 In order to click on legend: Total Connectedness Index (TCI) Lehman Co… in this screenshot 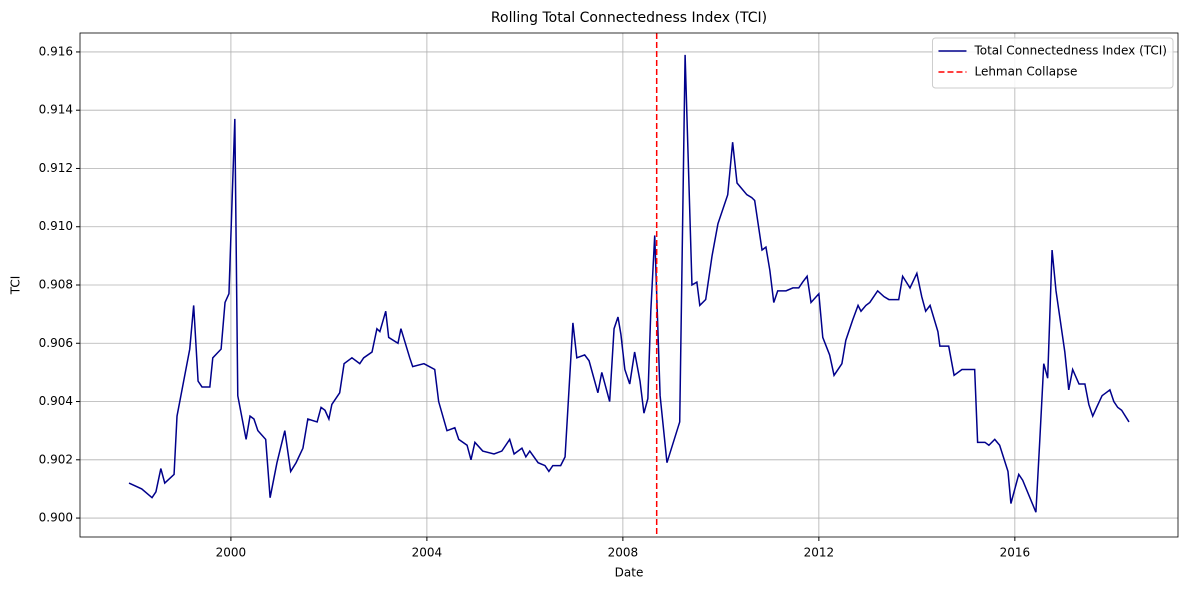, I will do `click(1052, 63)`.